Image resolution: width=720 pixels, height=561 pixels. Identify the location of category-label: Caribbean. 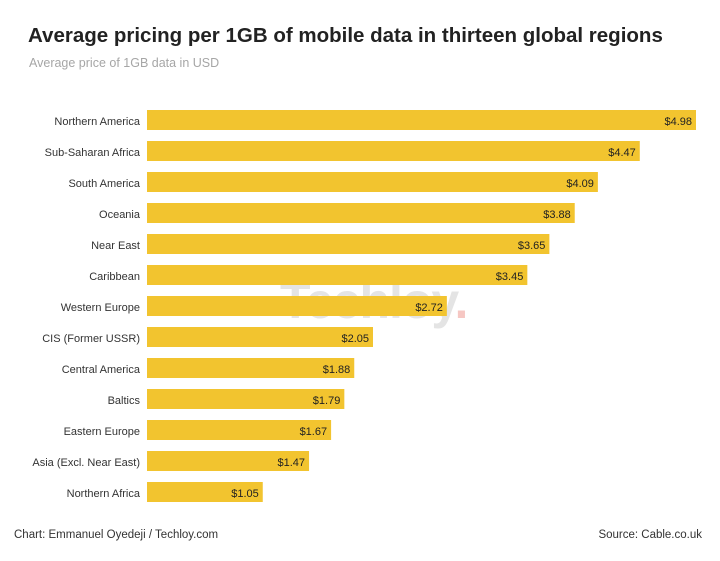
(114, 277).